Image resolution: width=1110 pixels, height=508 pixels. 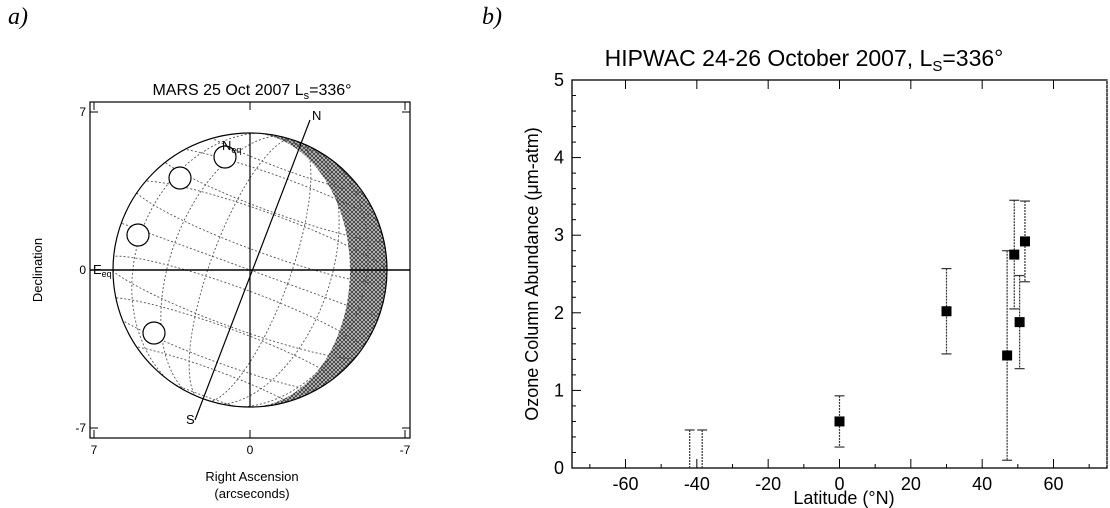 What do you see at coordinates (1053, 484) in the screenshot?
I see `x-tick-label: 60` at bounding box center [1053, 484].